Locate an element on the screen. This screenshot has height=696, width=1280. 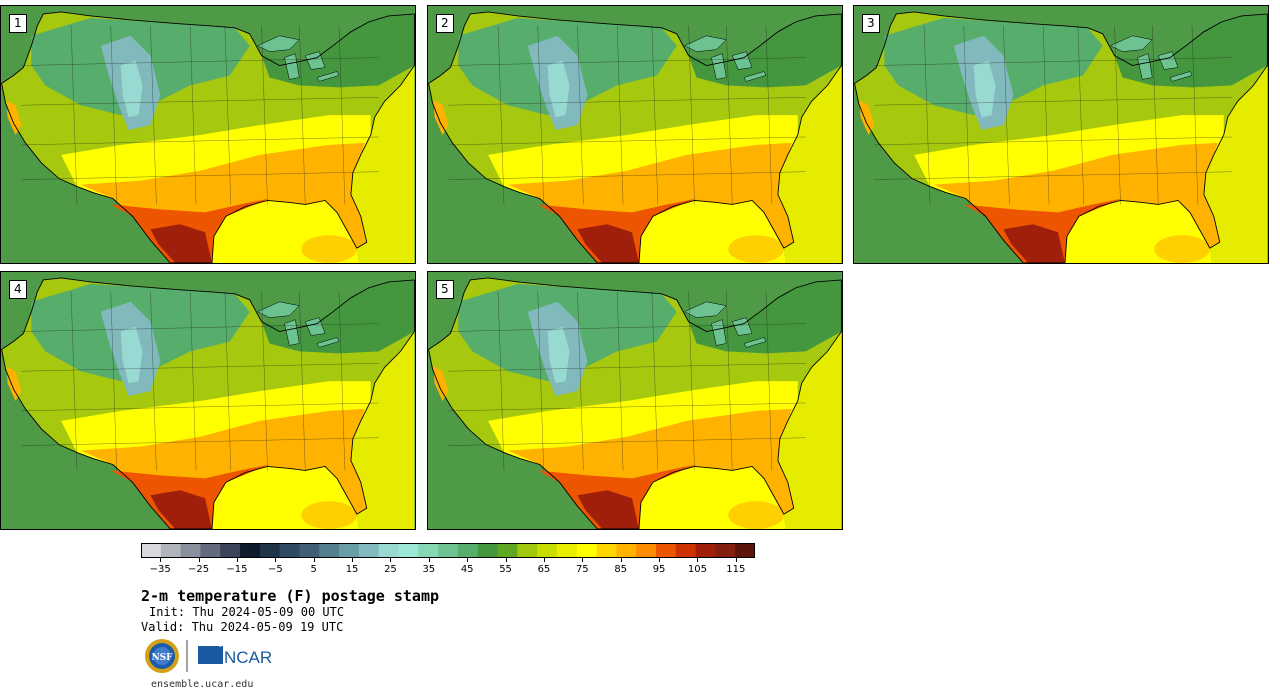
colorbar-tick-label: 95 is located at coordinates (659, 569).